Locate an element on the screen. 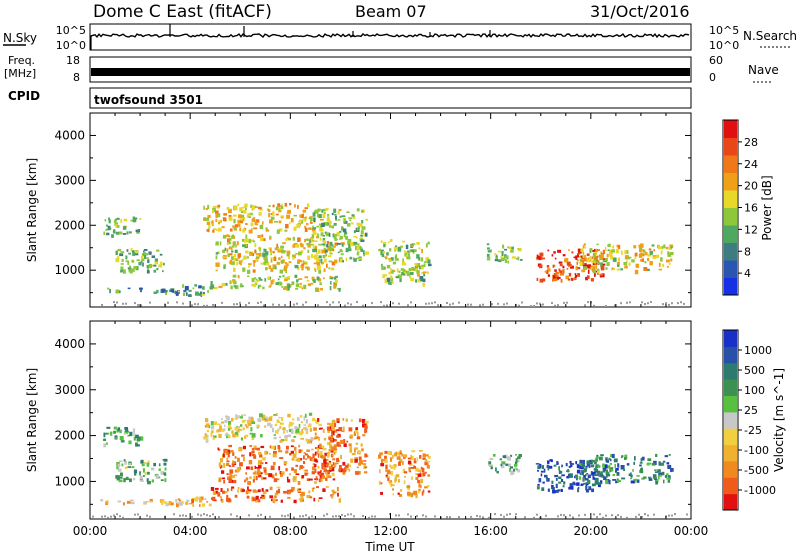 This screenshot has height=554, width=800. figure-title: Dome C East (fitACF) is located at coordinates (182, 12).